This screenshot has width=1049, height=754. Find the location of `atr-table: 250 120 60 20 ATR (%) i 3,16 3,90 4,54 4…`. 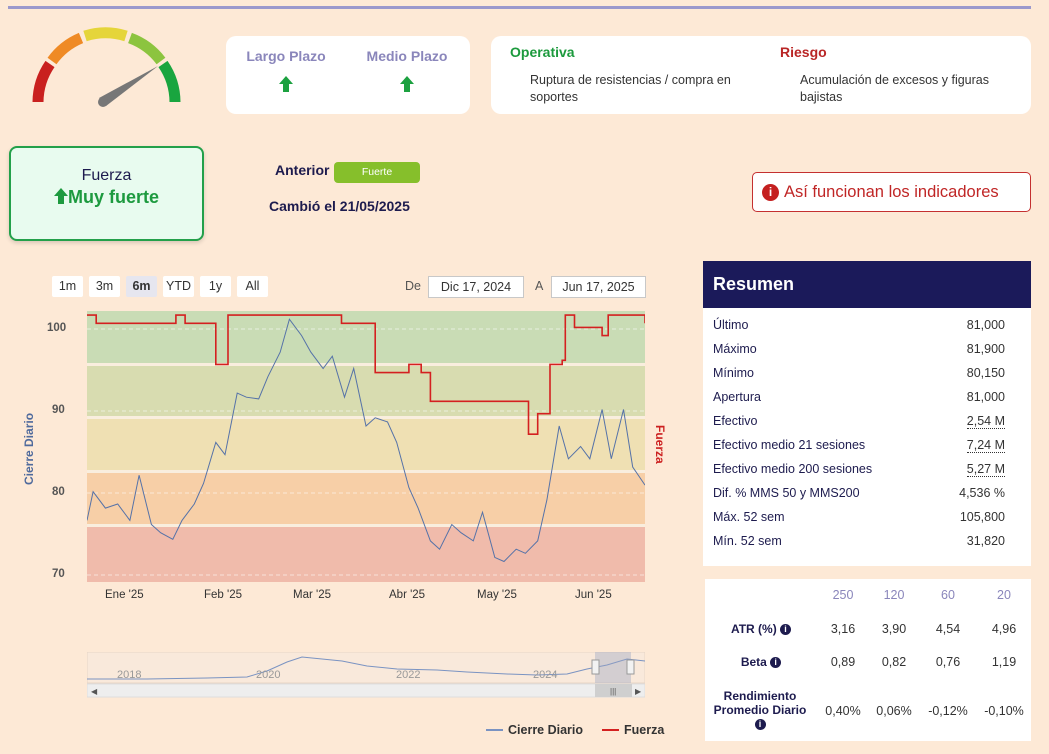

atr-table: 250 120 60 20 ATR (%) i 3,16 3,90 4,54 4… is located at coordinates (868, 660).